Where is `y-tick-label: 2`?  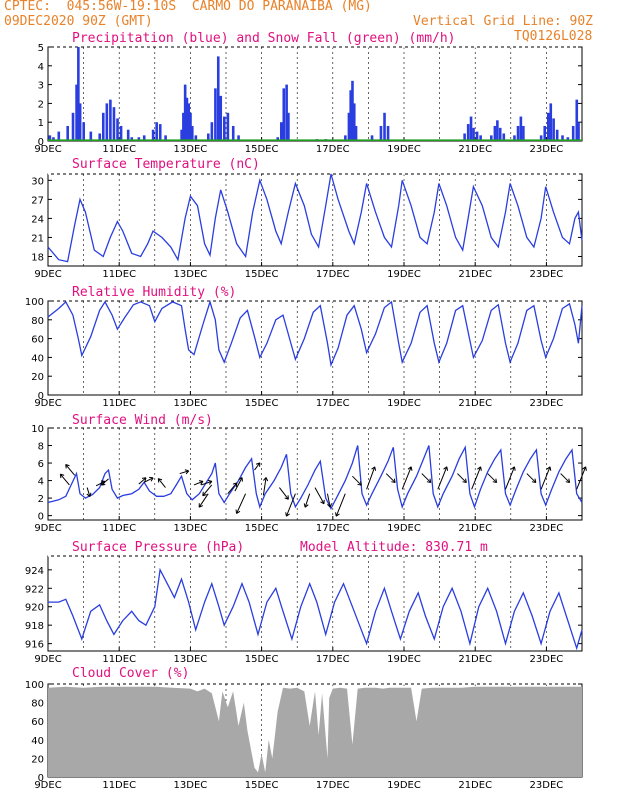
y-tick-label: 2 is located at coordinates (41, 499).